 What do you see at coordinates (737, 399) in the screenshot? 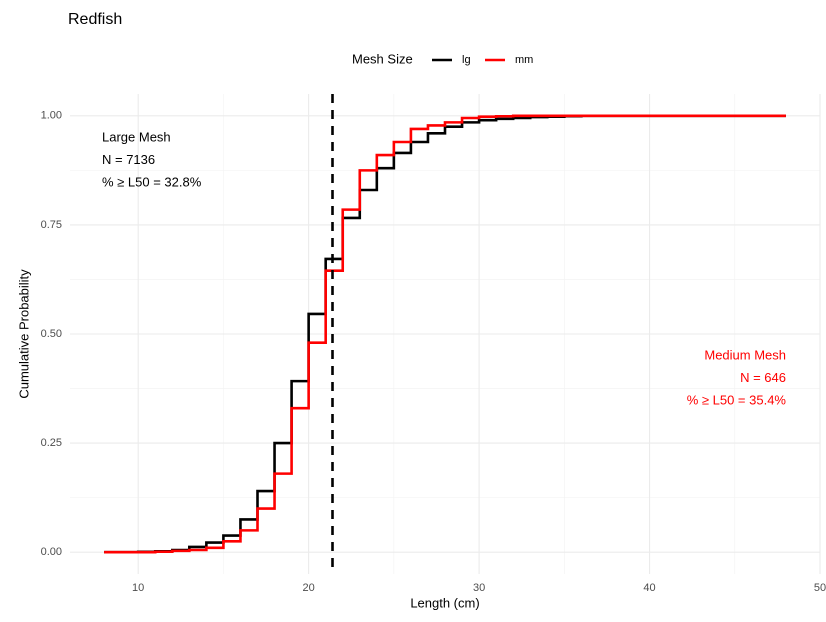
I see `annotation: % ≥ L50 = 35.4%` at bounding box center [737, 399].